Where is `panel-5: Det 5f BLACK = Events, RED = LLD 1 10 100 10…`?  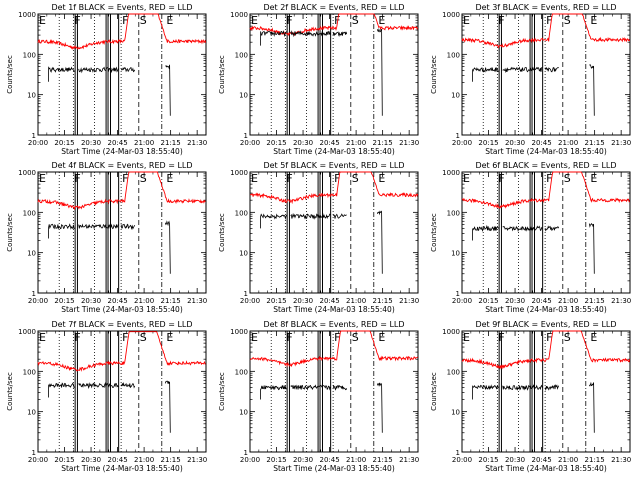
panel-5: Det 5f BLACK = Events, RED = LLD 1 10 100 10… is located at coordinates (318, 237).